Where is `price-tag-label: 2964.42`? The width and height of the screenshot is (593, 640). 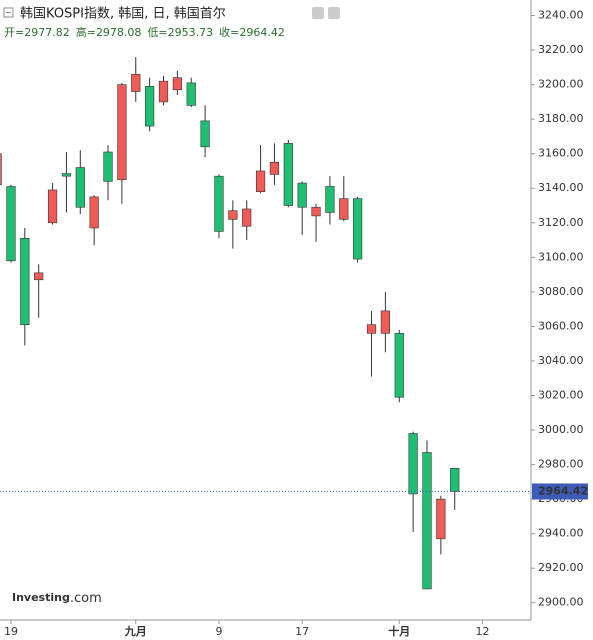 price-tag-label: 2964.42 is located at coordinates (563, 490).